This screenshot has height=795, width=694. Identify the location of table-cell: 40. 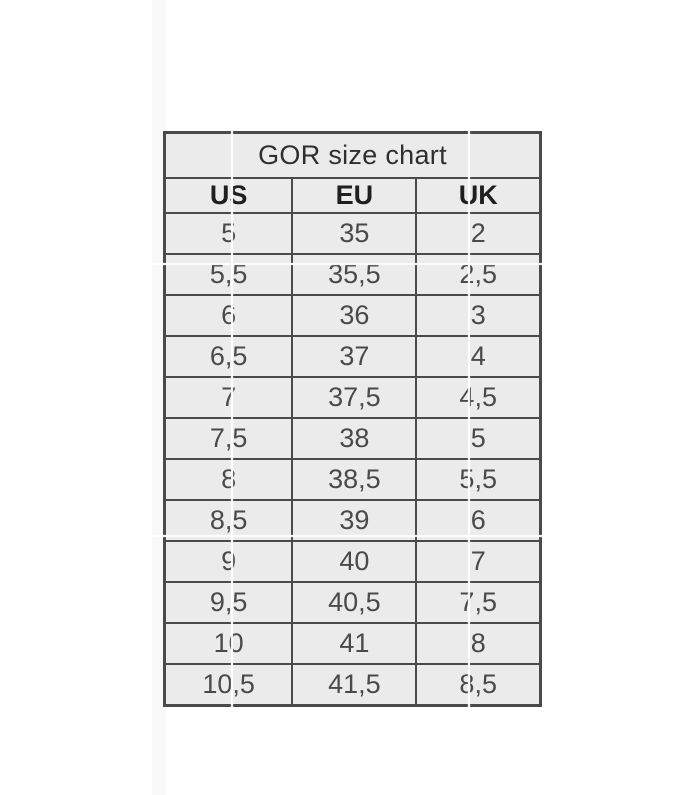
(354, 561).